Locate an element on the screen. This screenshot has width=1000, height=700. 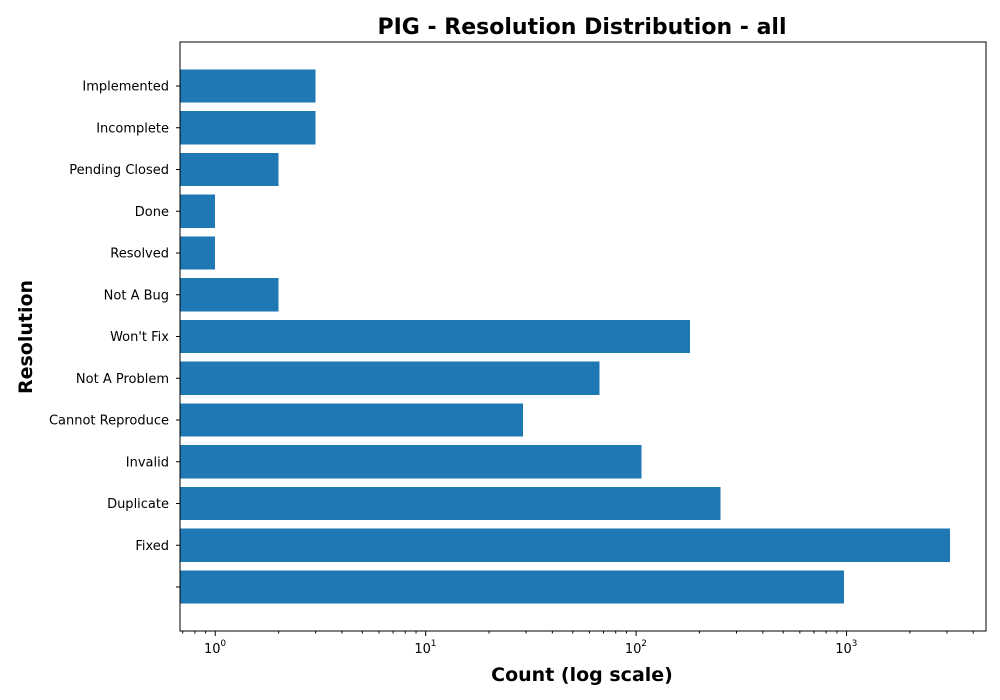
y-tick-label-won-t-fix: Won't Fix is located at coordinates (139, 337).